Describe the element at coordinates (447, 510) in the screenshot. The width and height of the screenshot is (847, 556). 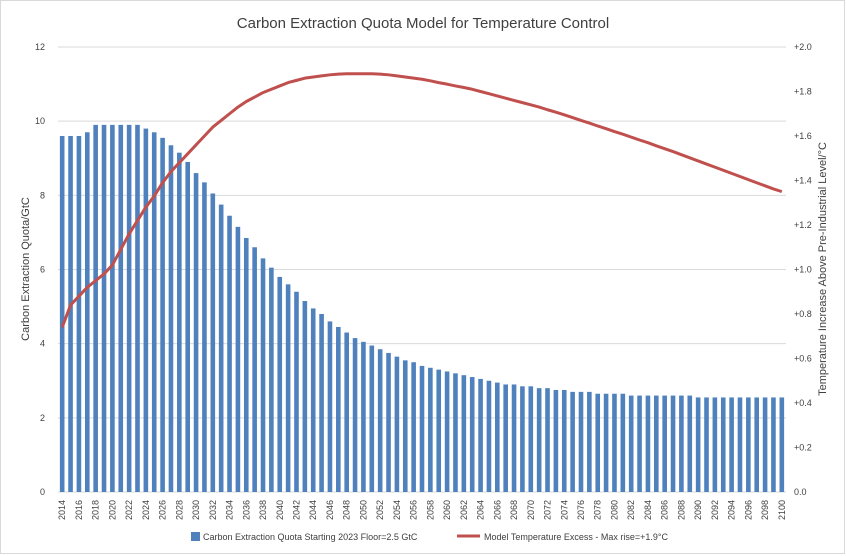
I see `x-tick-label: 2060` at that location.